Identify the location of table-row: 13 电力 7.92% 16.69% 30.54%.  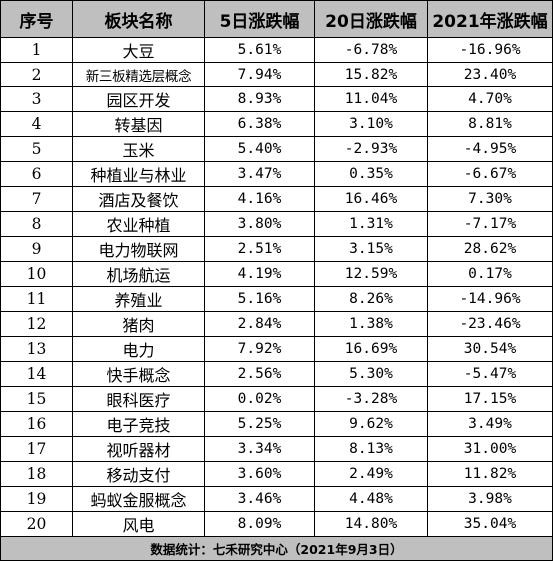
(276, 349).